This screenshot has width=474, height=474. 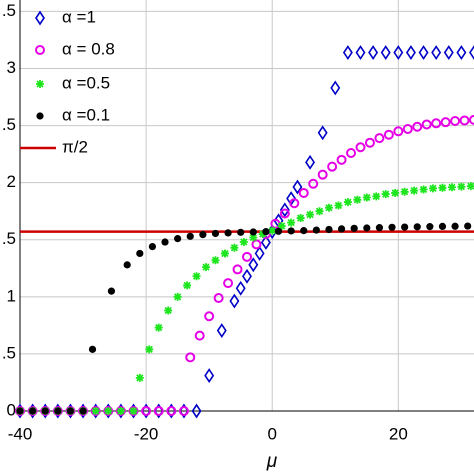 What do you see at coordinates (398, 433) in the screenshot?
I see `x-tick-label: 20` at bounding box center [398, 433].